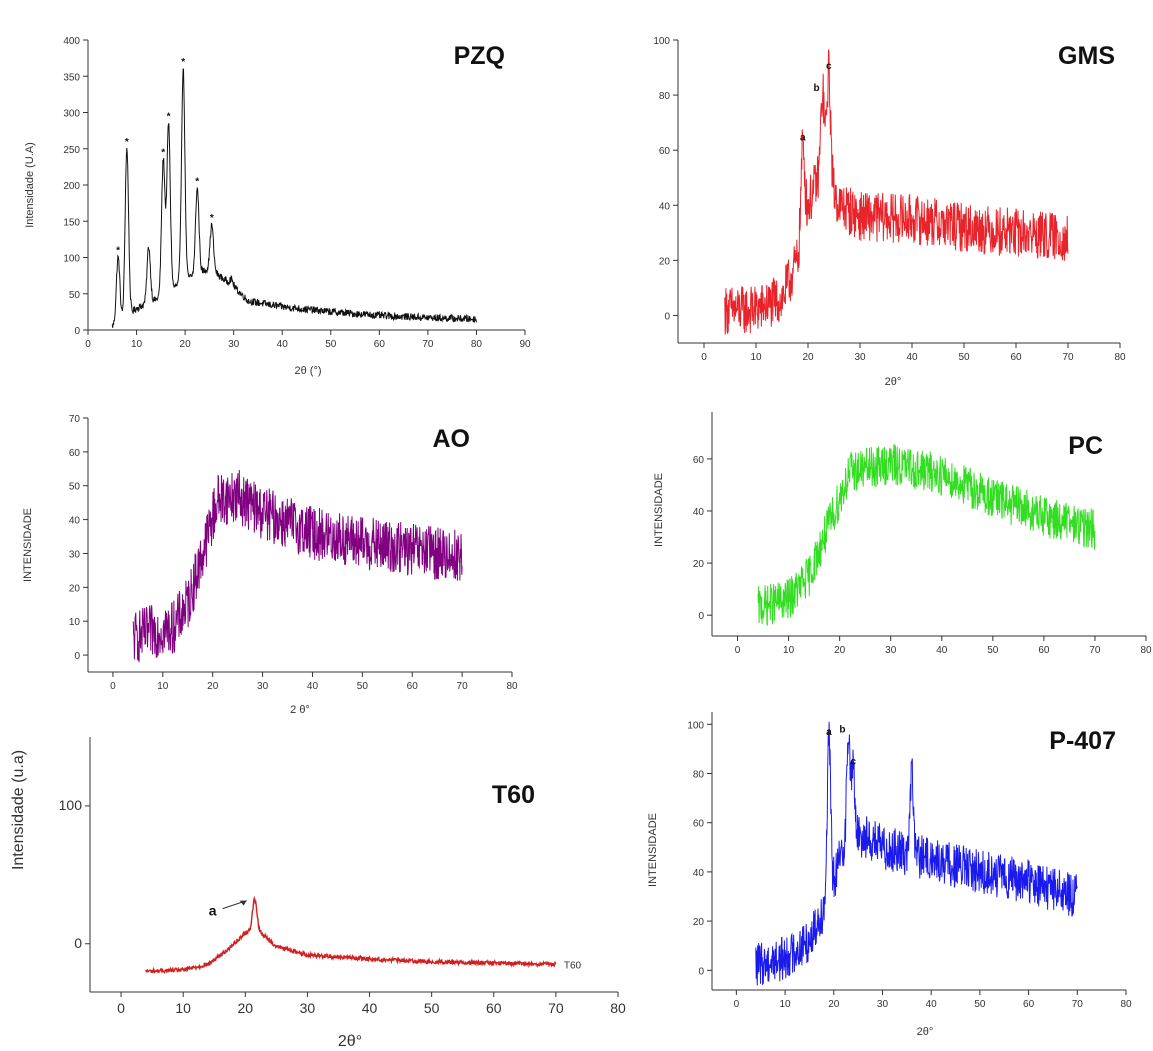  I want to click on y-tick-label: 150, so click(71, 222).